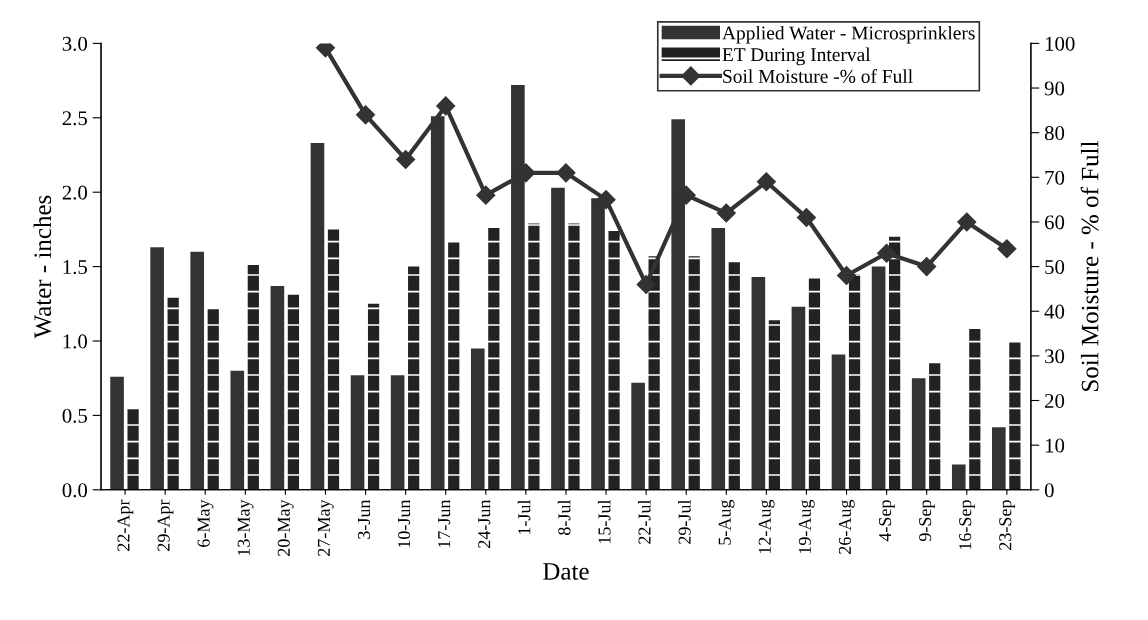  I want to click on y-tick-label: 0.5, so click(75, 415).